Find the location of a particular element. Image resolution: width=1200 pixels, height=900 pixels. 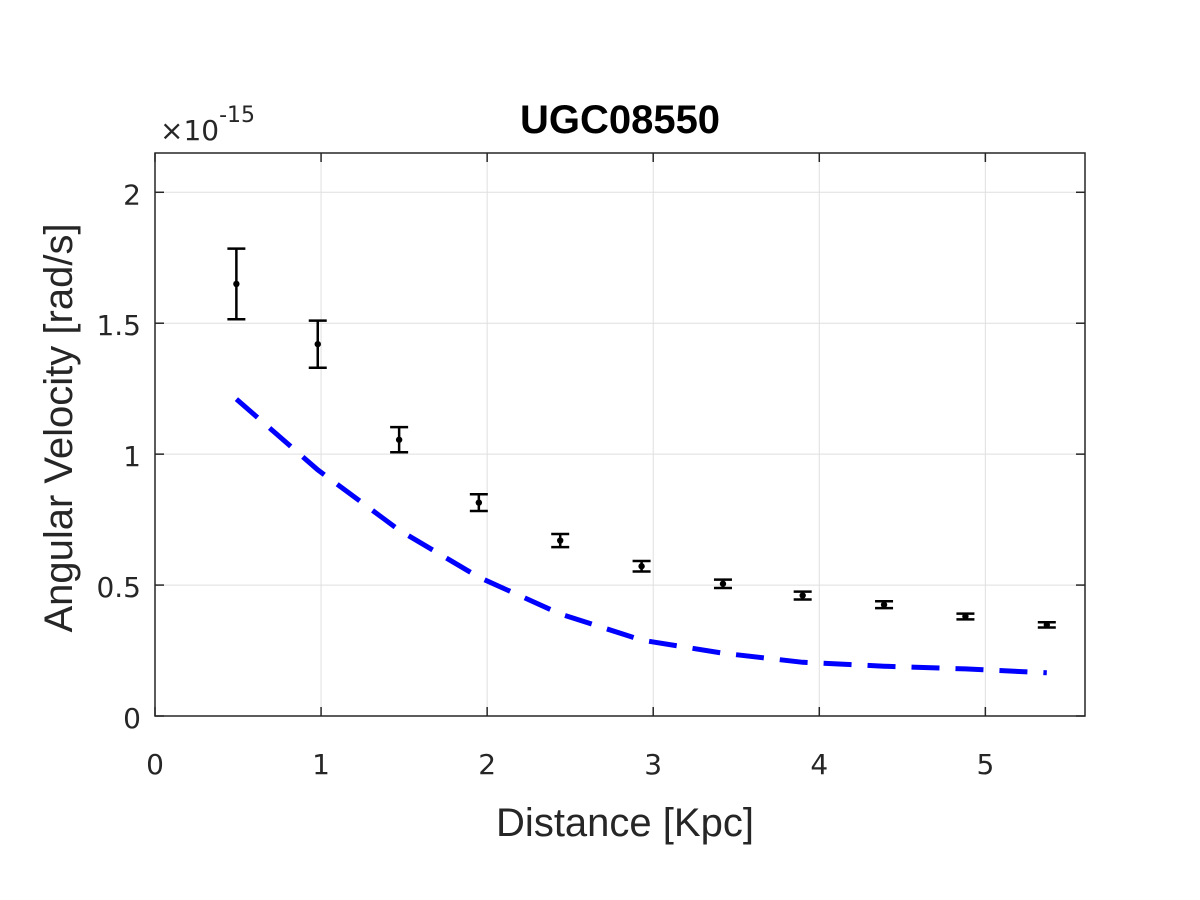

x-axis-label: Distance [Kpc] is located at coordinates (625, 823).